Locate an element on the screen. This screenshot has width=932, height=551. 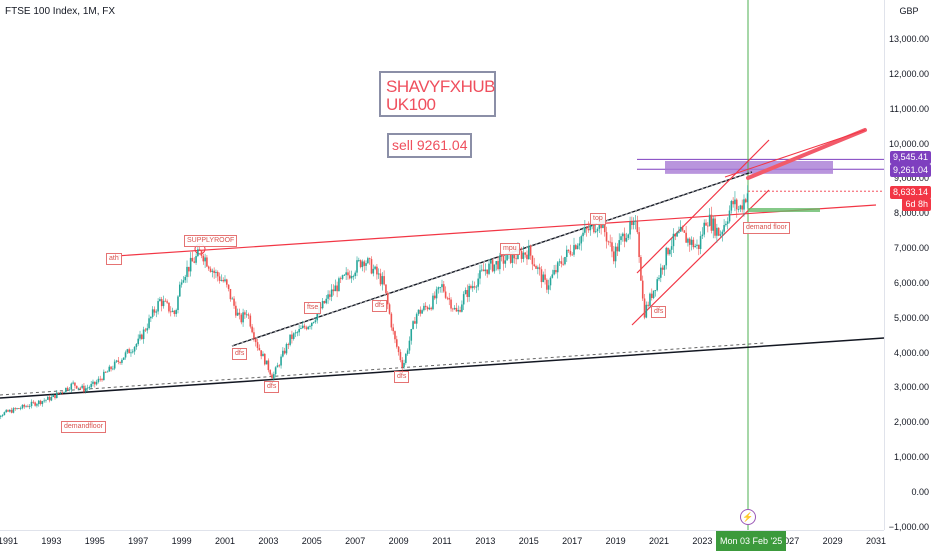
channel-upper is located at coordinates (703, 206).